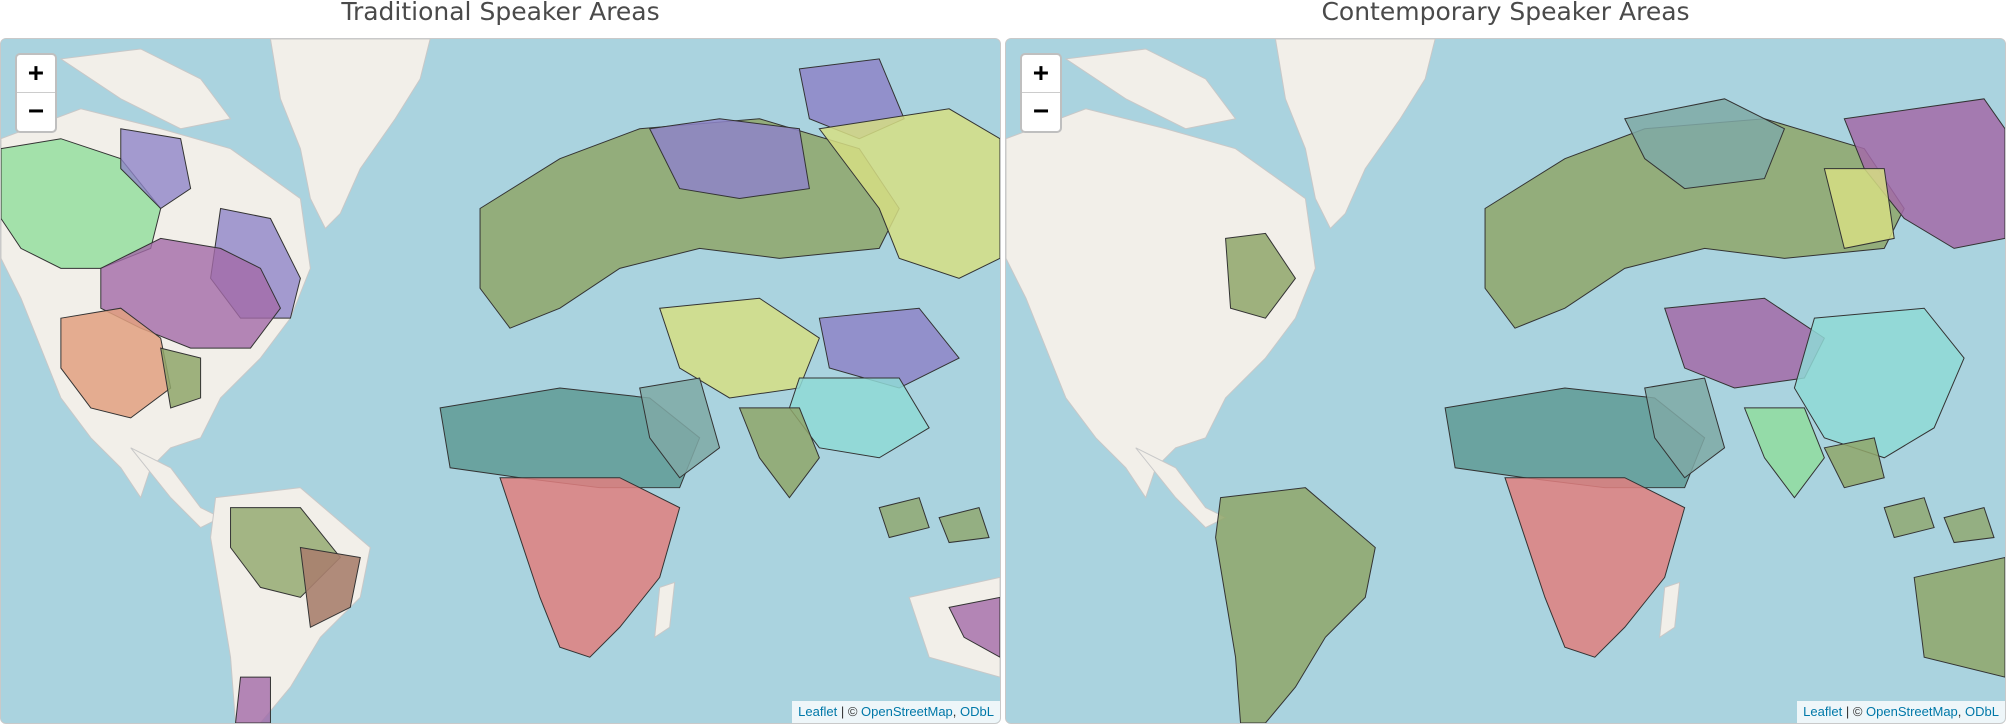  What do you see at coordinates (1505, 13) in the screenshot?
I see `panel-title: Contemporary Speaker Areas` at bounding box center [1505, 13].